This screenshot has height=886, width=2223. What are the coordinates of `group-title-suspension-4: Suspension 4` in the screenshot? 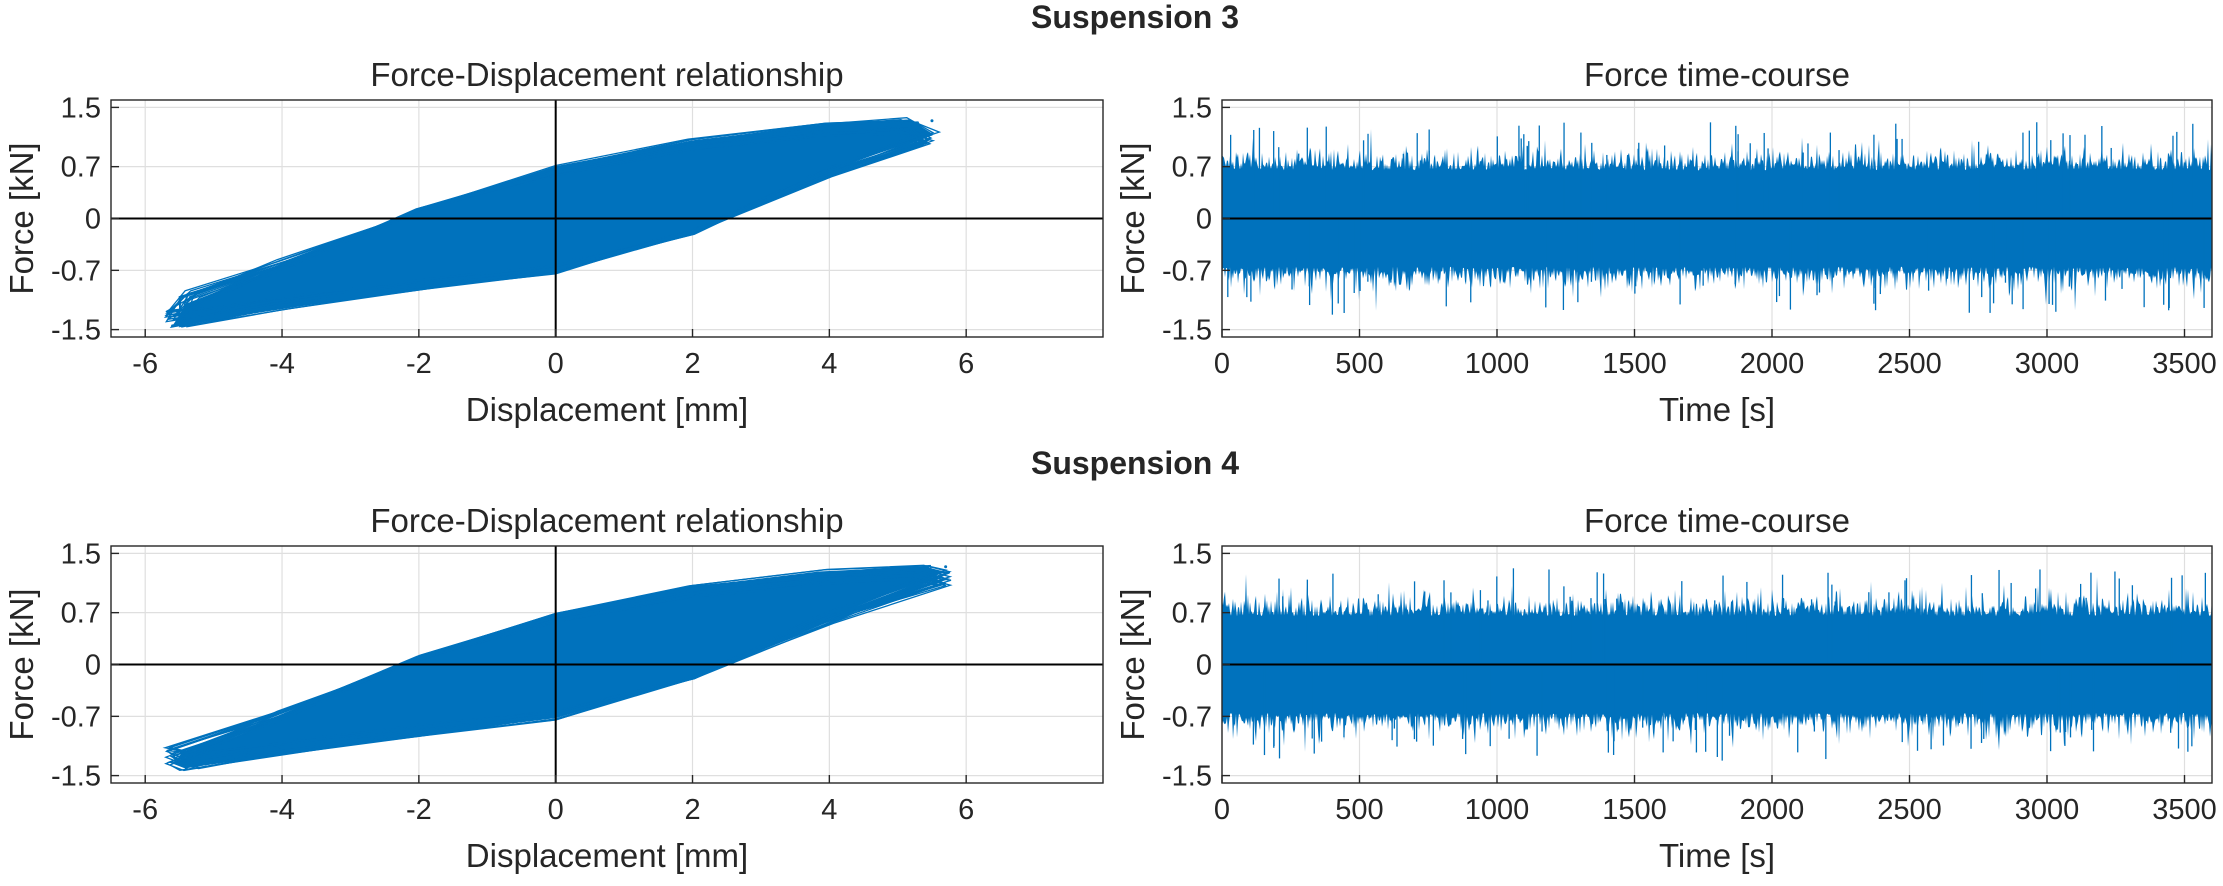 It's located at (1135, 463).